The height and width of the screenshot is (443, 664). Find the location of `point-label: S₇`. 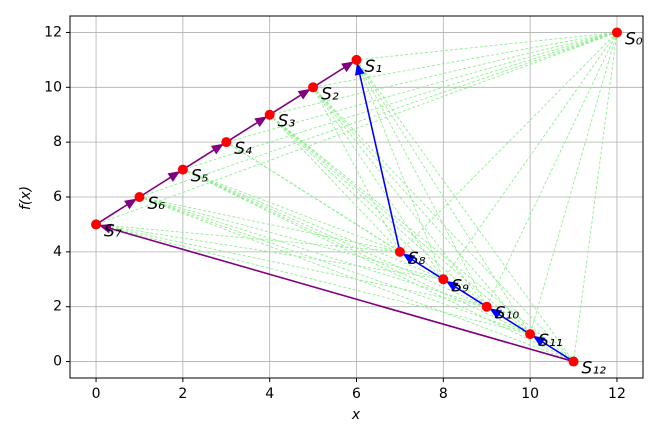

point-label: S₇ is located at coordinates (113, 231).